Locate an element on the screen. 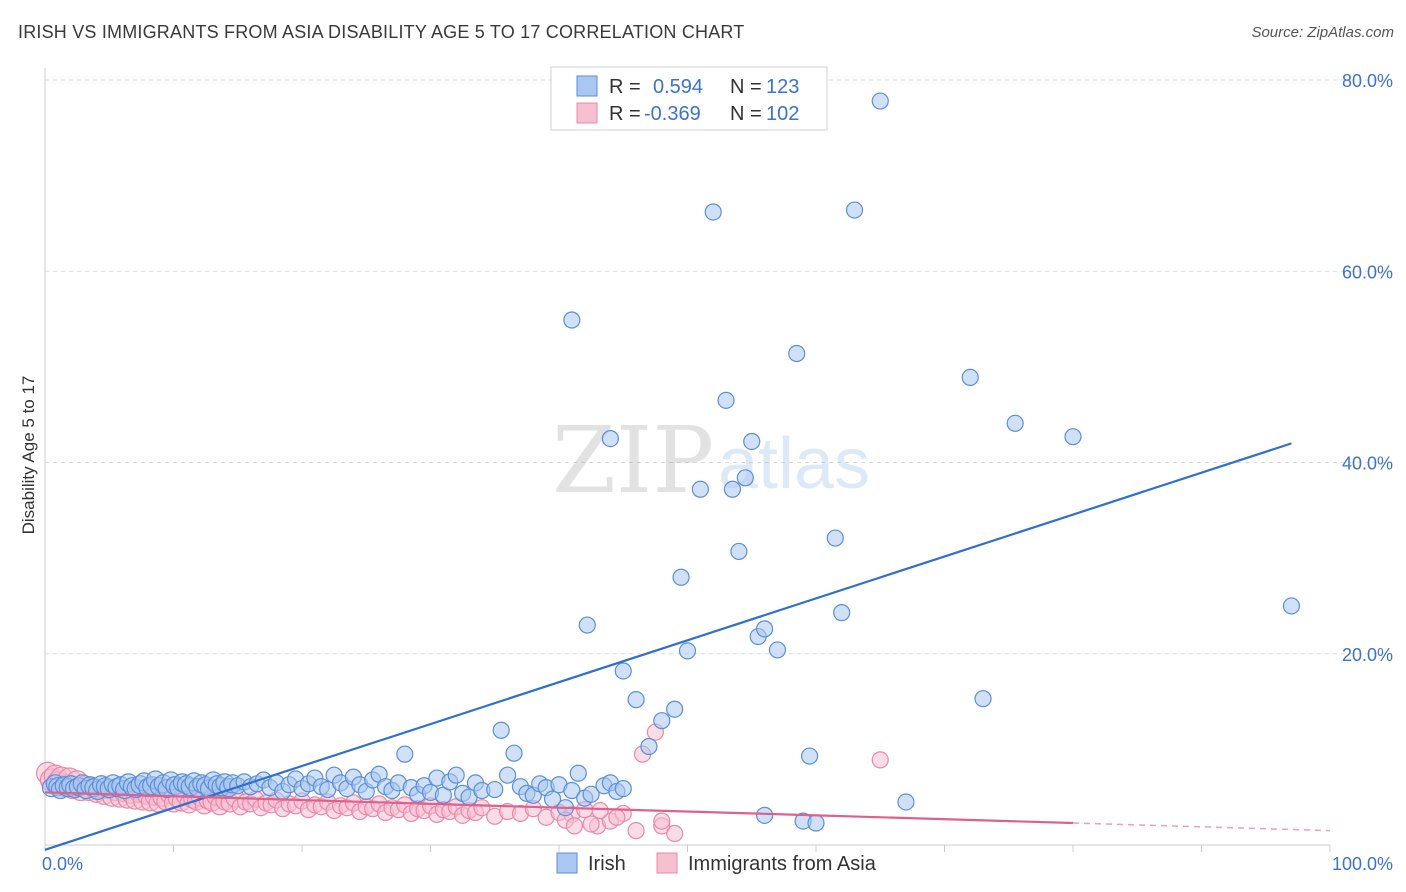  legend-box: R = 0.594 N = 123 R = -0.369 N = 102 is located at coordinates (689, 98).